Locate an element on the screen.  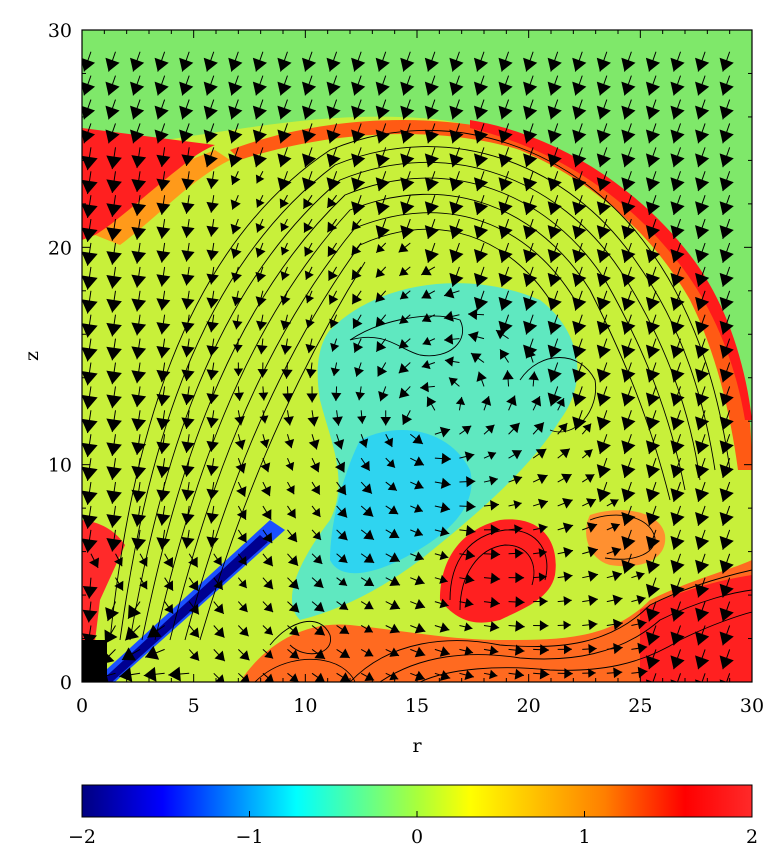
x-tick-label: 10 is located at coordinates (305, 706).